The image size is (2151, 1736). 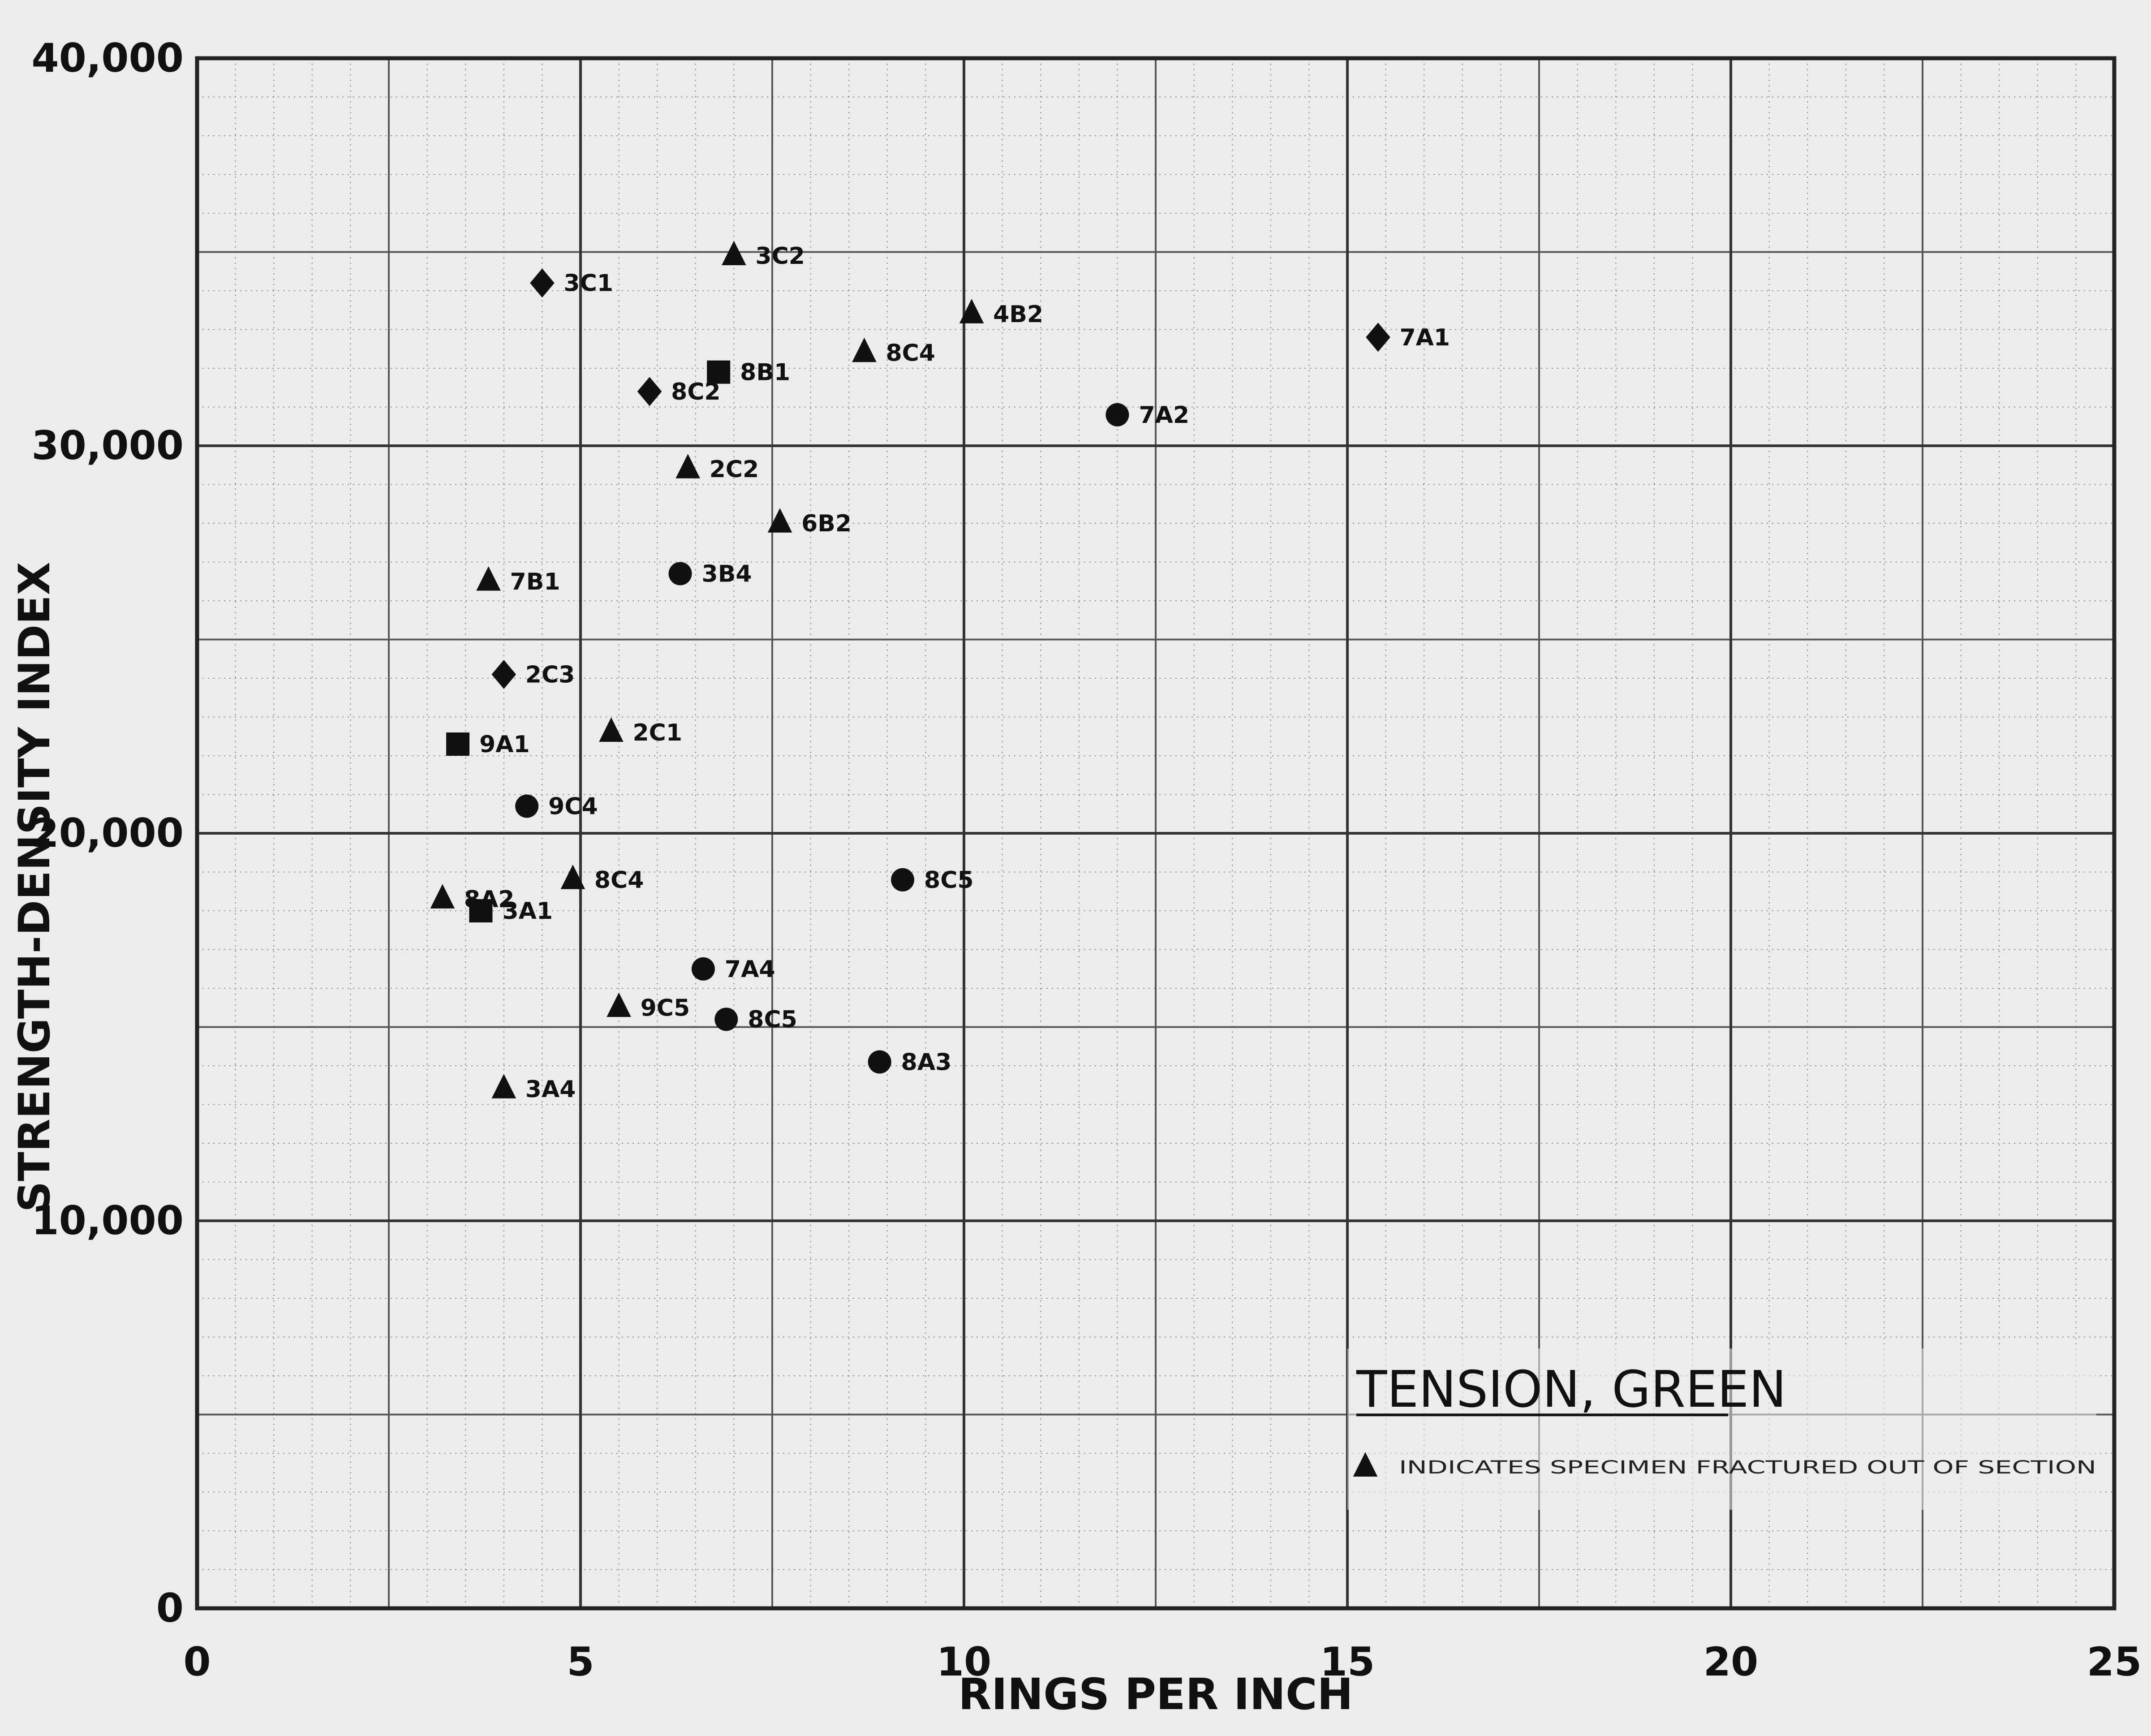 What do you see at coordinates (1018, 314) in the screenshot?
I see `data-point-label: 4B2` at bounding box center [1018, 314].